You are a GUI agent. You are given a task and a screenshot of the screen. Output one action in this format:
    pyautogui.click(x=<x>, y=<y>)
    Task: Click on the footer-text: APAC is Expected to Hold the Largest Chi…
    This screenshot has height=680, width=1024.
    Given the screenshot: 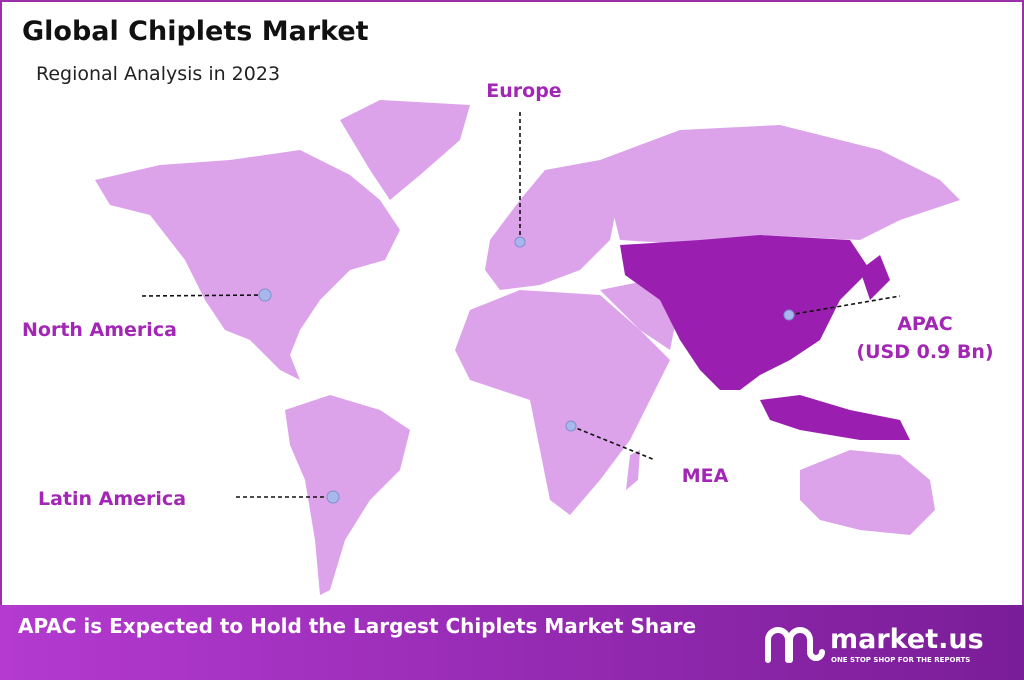 What is the action you would take?
    pyautogui.click(x=357, y=626)
    